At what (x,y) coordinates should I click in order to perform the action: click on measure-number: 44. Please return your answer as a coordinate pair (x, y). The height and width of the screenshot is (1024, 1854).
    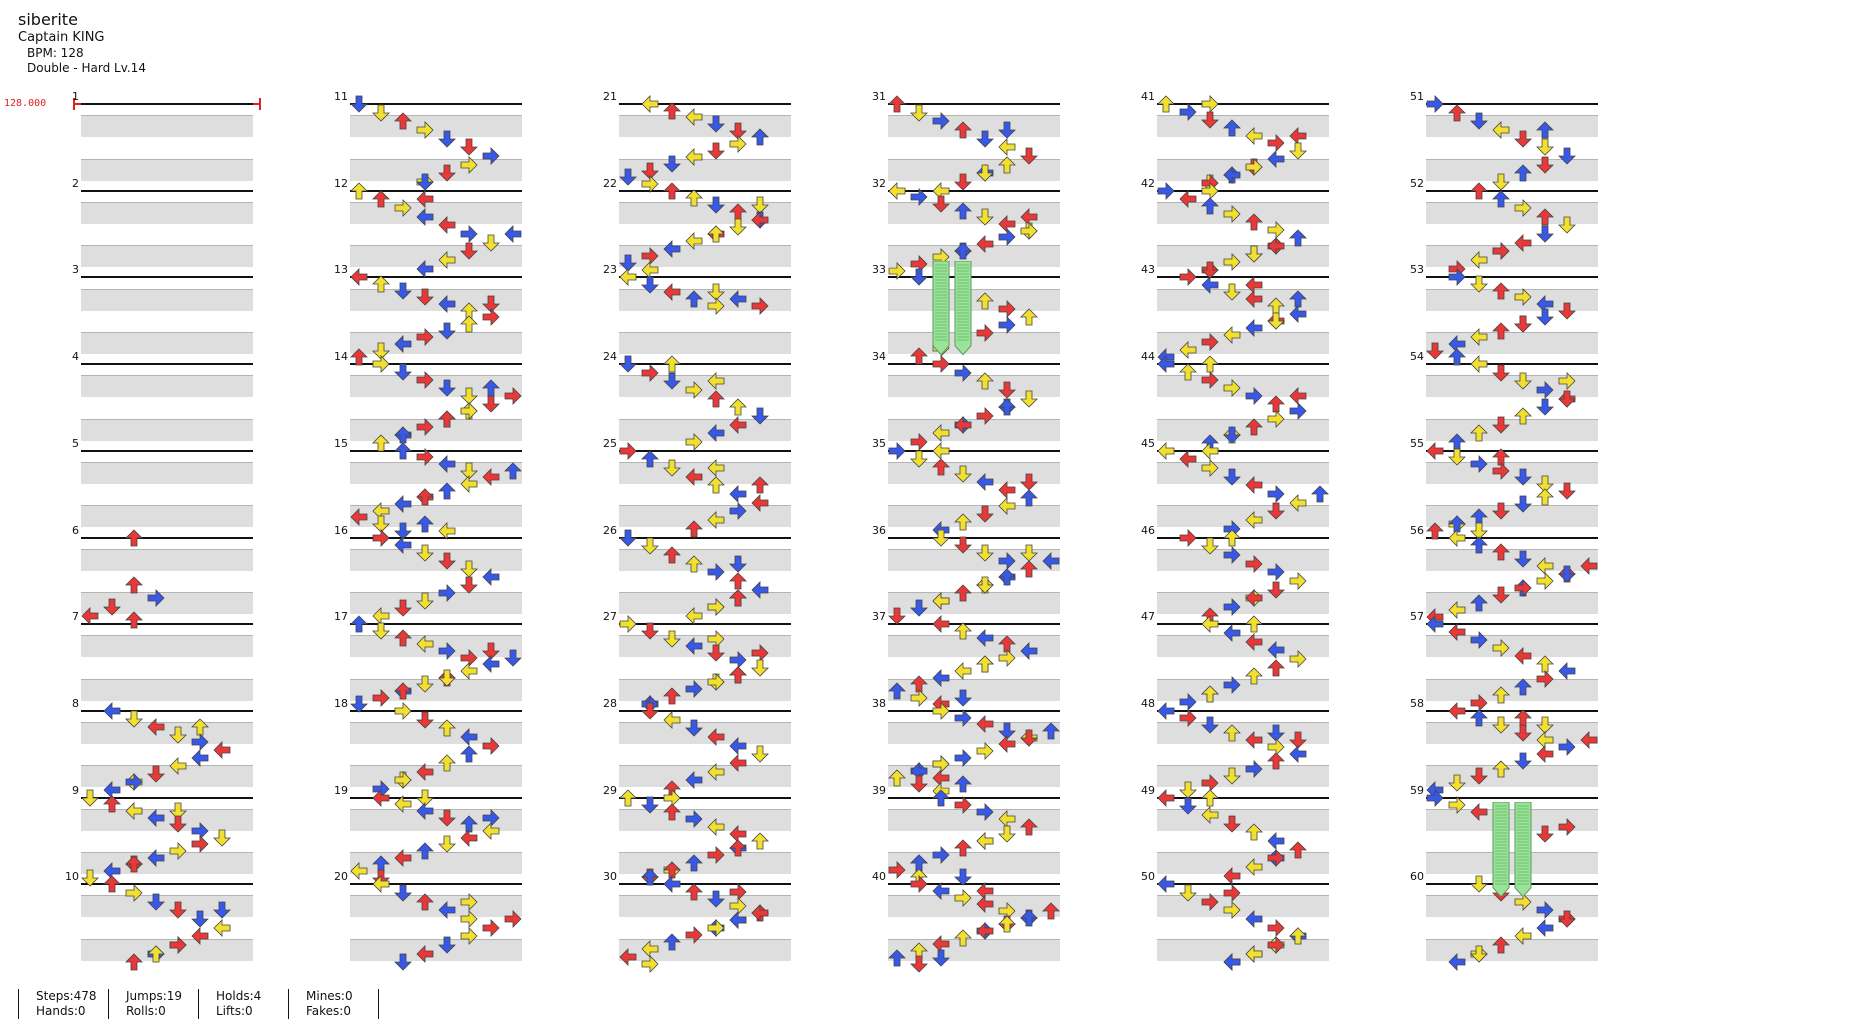
    Looking at the image, I should click on (1148, 357).